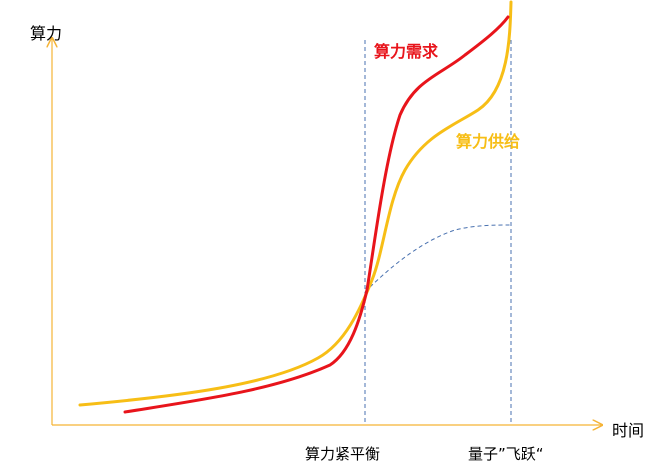 The width and height of the screenshot is (650, 467). I want to click on quantum-marker-label: 量子”飞跃“, so click(506, 454).